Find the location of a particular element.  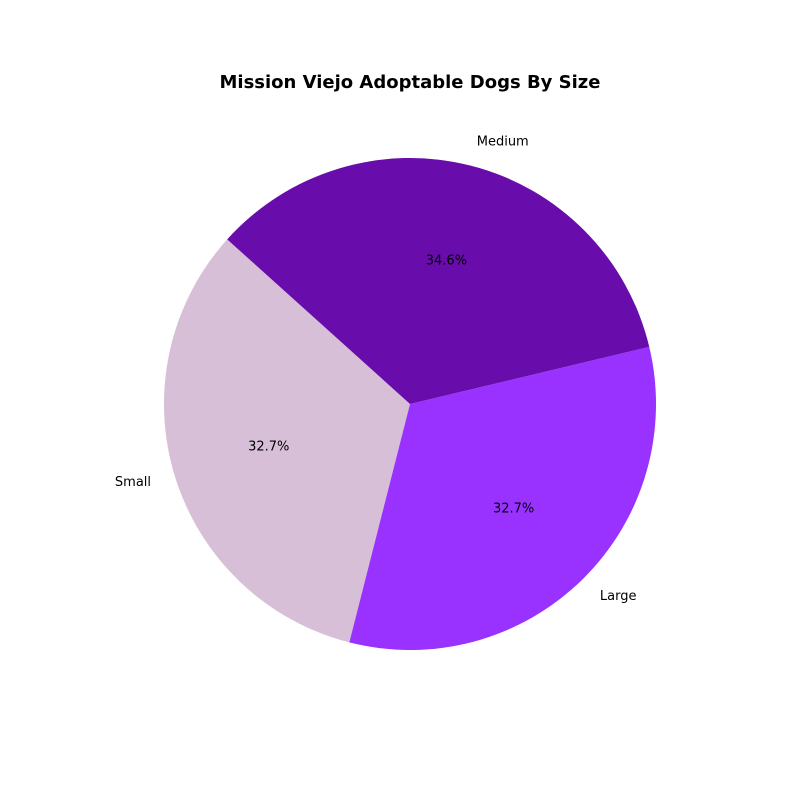

chart-title: Mission Viejo Adoptable Dogs By Size is located at coordinates (410, 82).